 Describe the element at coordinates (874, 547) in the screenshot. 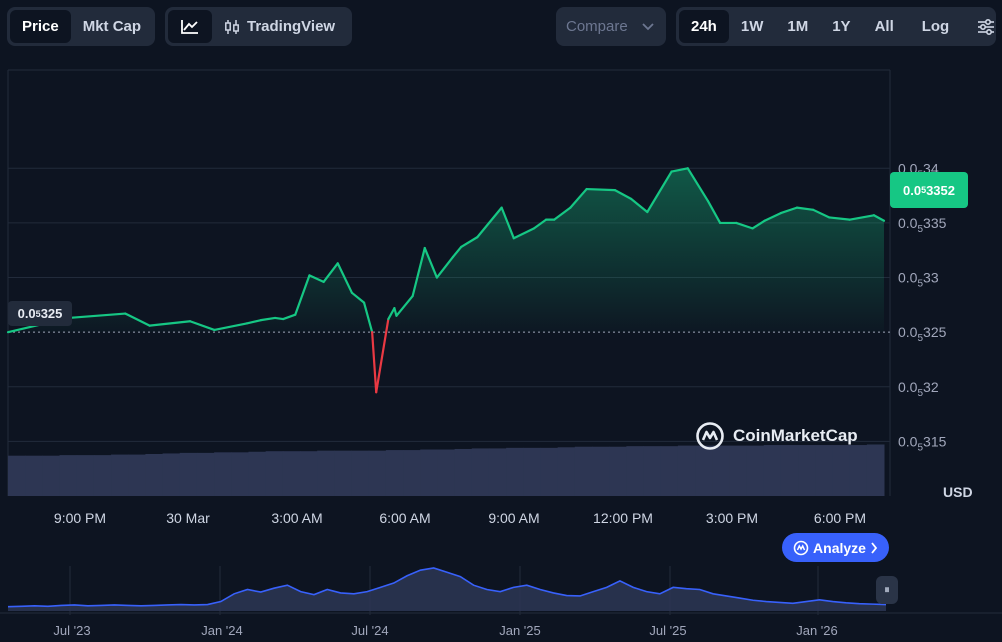

I see `chevron-right-icon` at that location.